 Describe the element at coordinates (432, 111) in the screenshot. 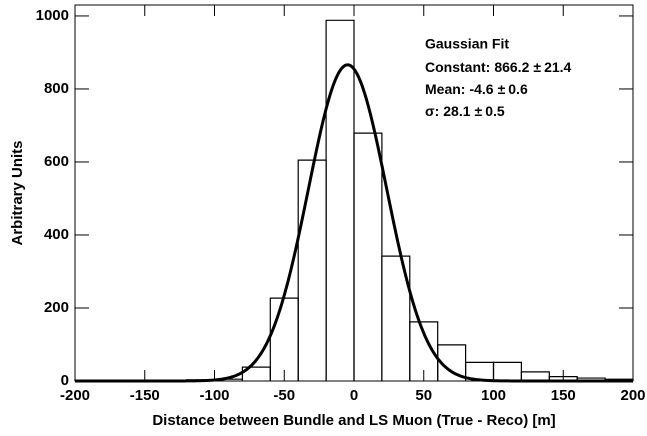

I see `param-name: σ:` at that location.